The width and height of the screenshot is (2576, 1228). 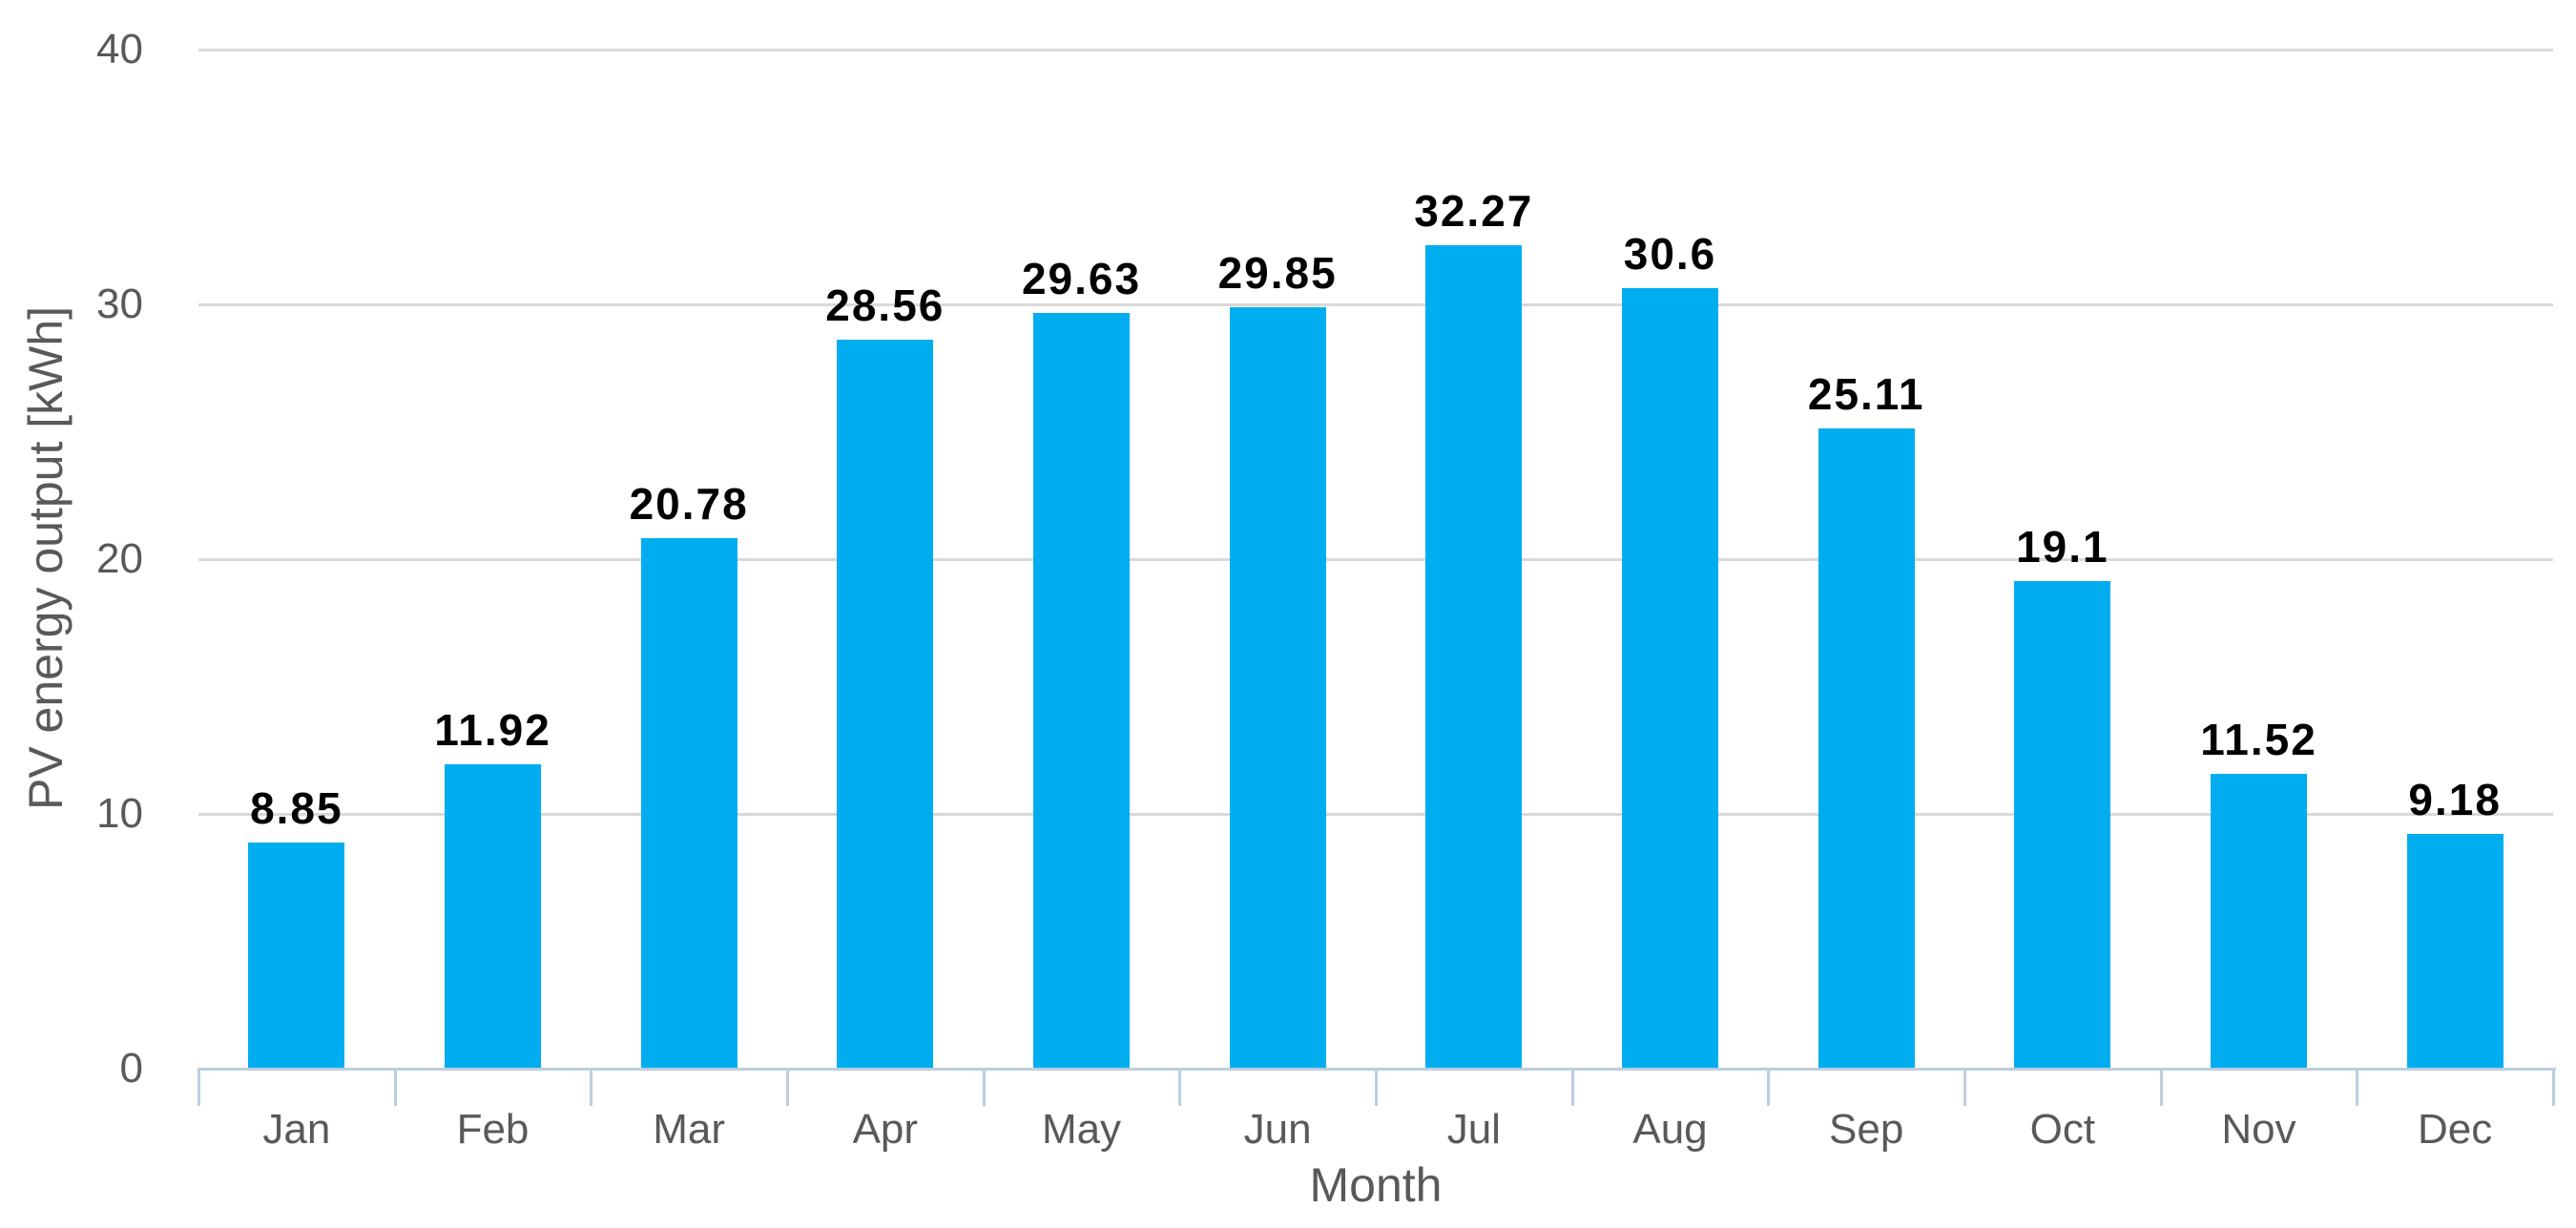 What do you see at coordinates (119, 558) in the screenshot?
I see `y-tick-label-20: 20` at bounding box center [119, 558].